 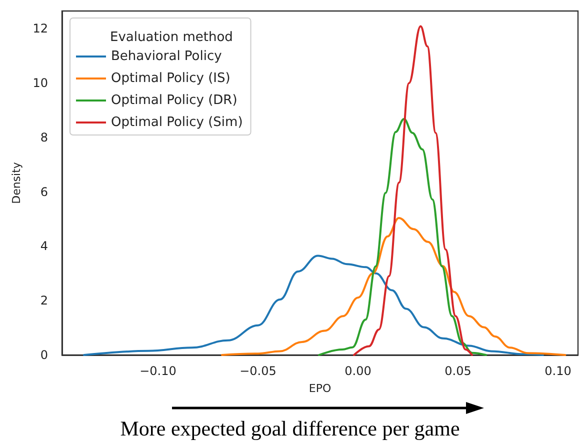 I want to click on legend-label: Behavioral Policy, so click(x=166, y=56).